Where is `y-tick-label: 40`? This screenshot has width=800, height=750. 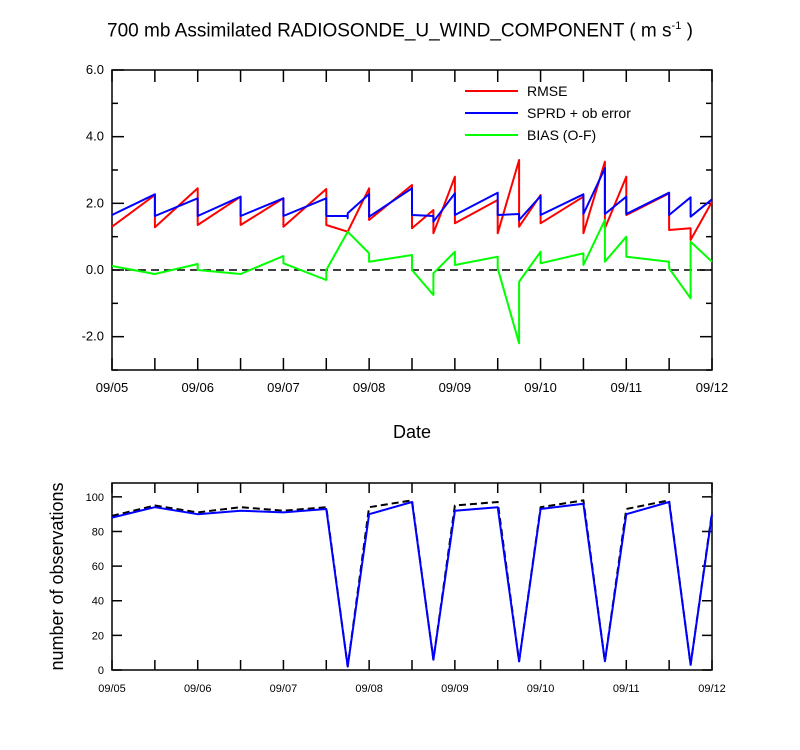 y-tick-label: 40 is located at coordinates (98, 602).